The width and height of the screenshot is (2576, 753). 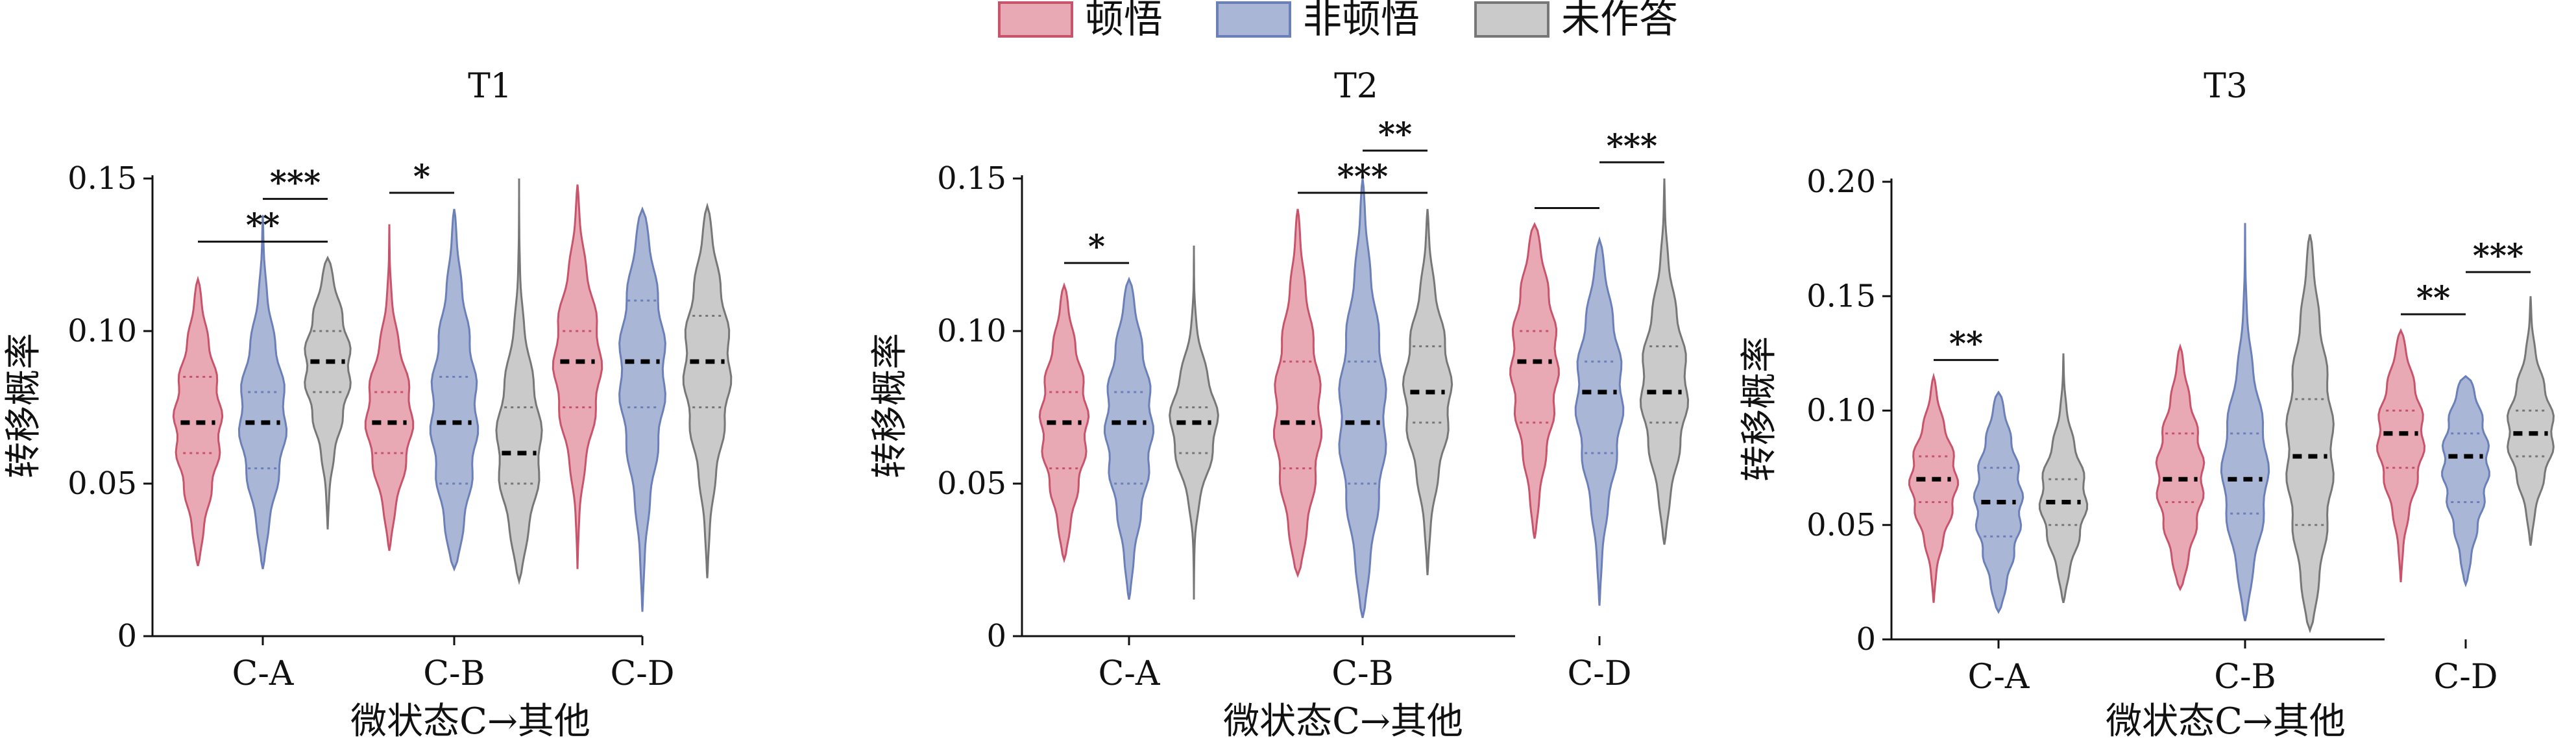 I want to click on legend-item-no-answer: 未作答, so click(x=1576, y=21).